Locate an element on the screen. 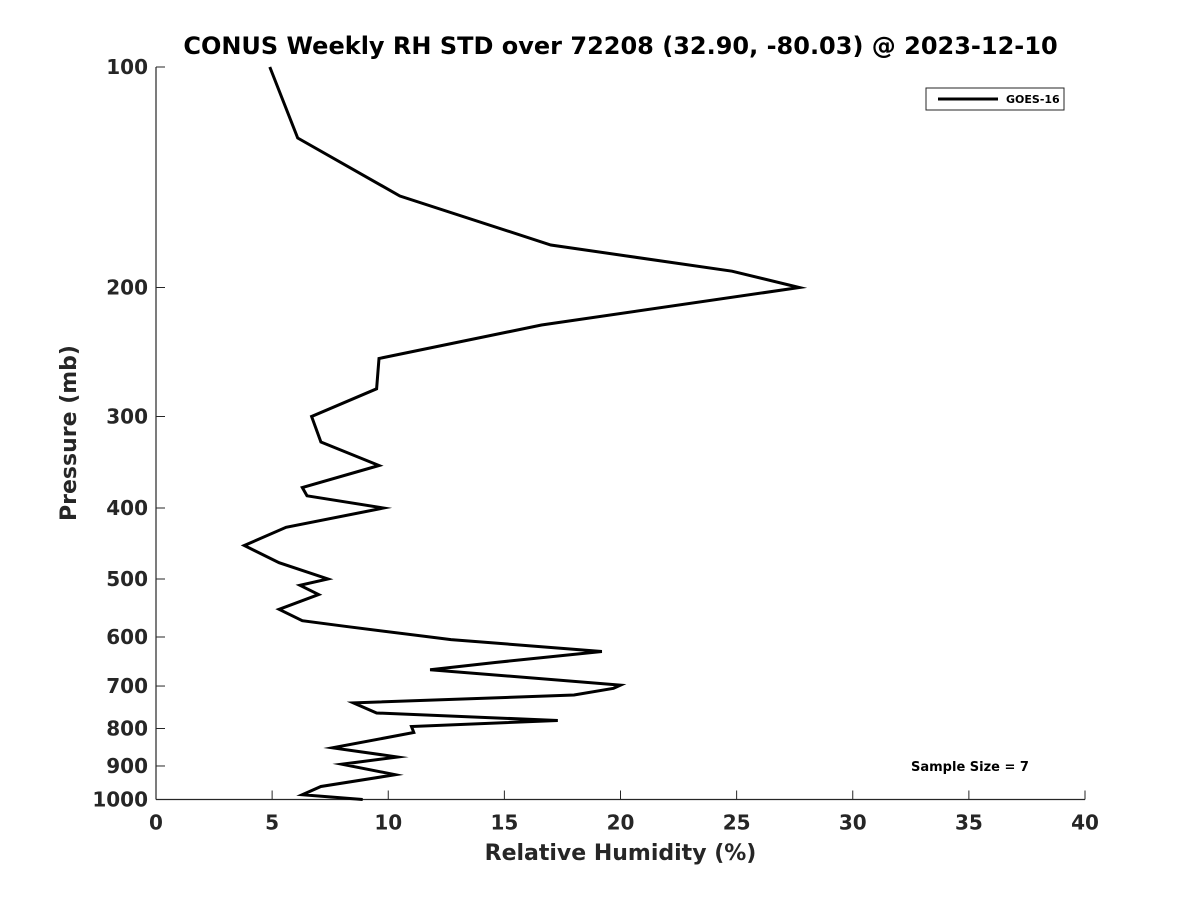 The height and width of the screenshot is (900, 1200). y-tick-label: 300 is located at coordinates (127, 416).